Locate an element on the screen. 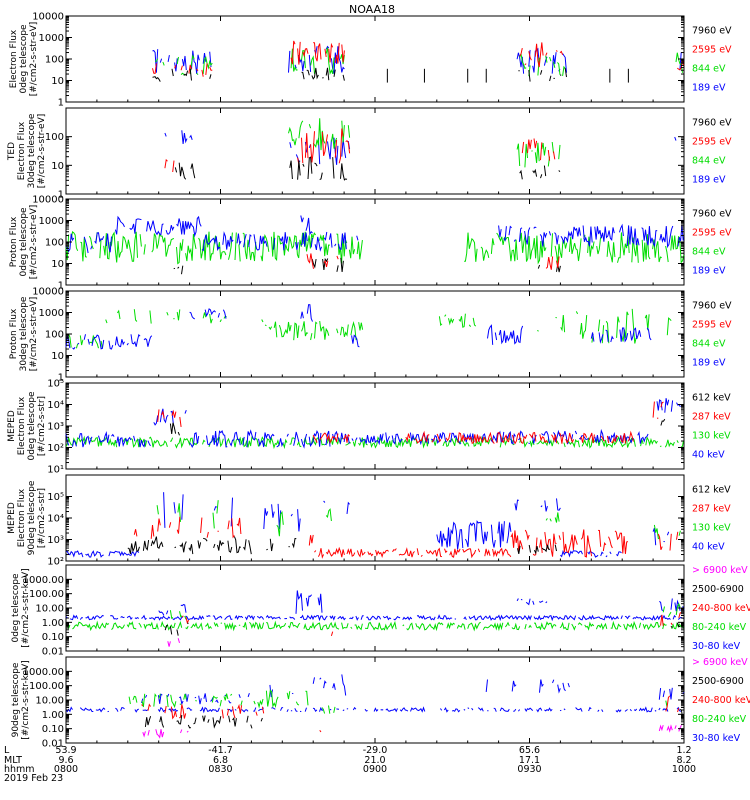 Image resolution: width=750 pixels, height=800 pixels. y-tick-label: 100.00 is located at coordinates (46, 686).